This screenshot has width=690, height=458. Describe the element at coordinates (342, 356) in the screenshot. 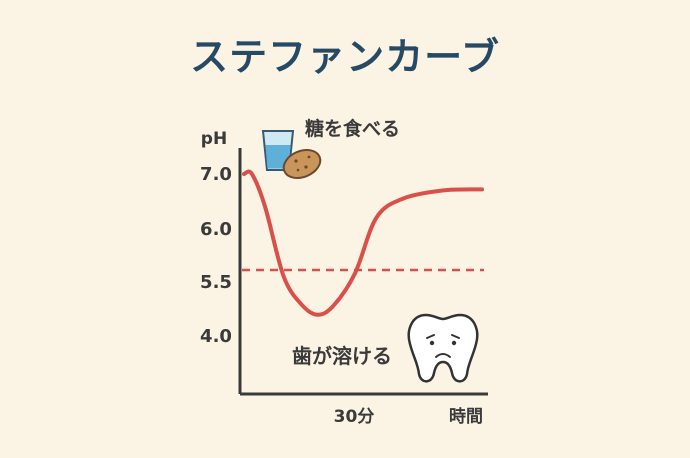

I see `annotation-teeth-dissolve: 歯が溶ける` at that location.